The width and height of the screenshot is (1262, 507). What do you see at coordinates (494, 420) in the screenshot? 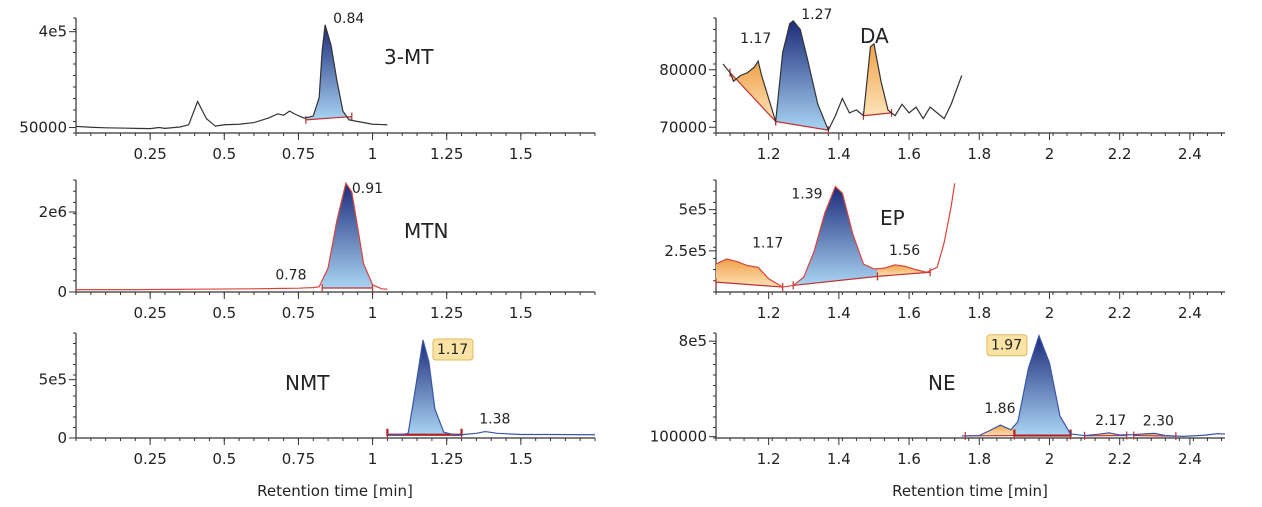
I see `peak-rt-label: 1.38` at bounding box center [494, 420].